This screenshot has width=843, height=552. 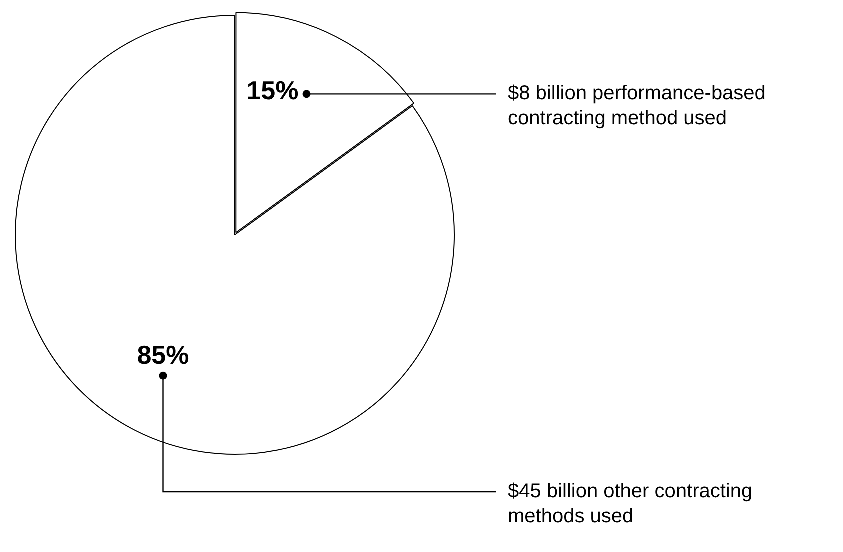 What do you see at coordinates (163, 355) in the screenshot?
I see `data-label: 85%` at bounding box center [163, 355].